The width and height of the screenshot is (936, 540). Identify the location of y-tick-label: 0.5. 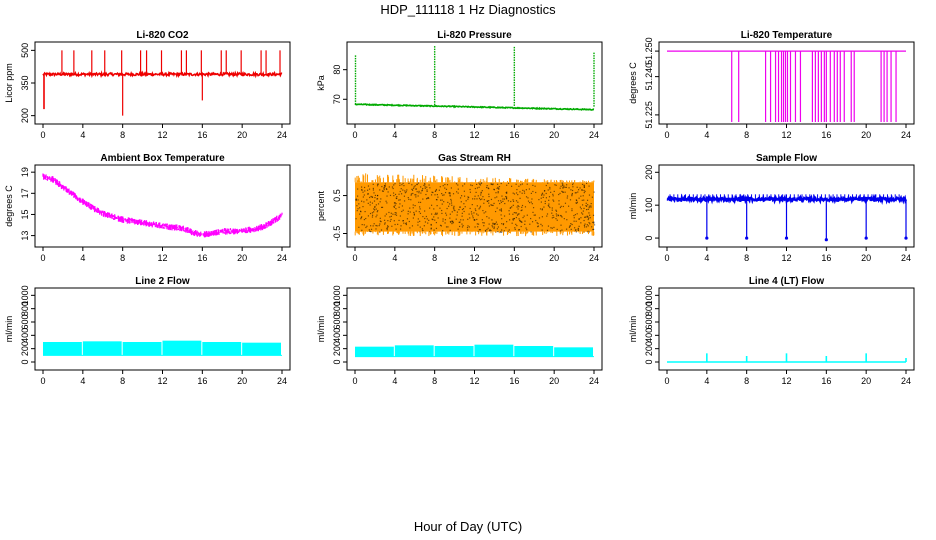
(337, 195).